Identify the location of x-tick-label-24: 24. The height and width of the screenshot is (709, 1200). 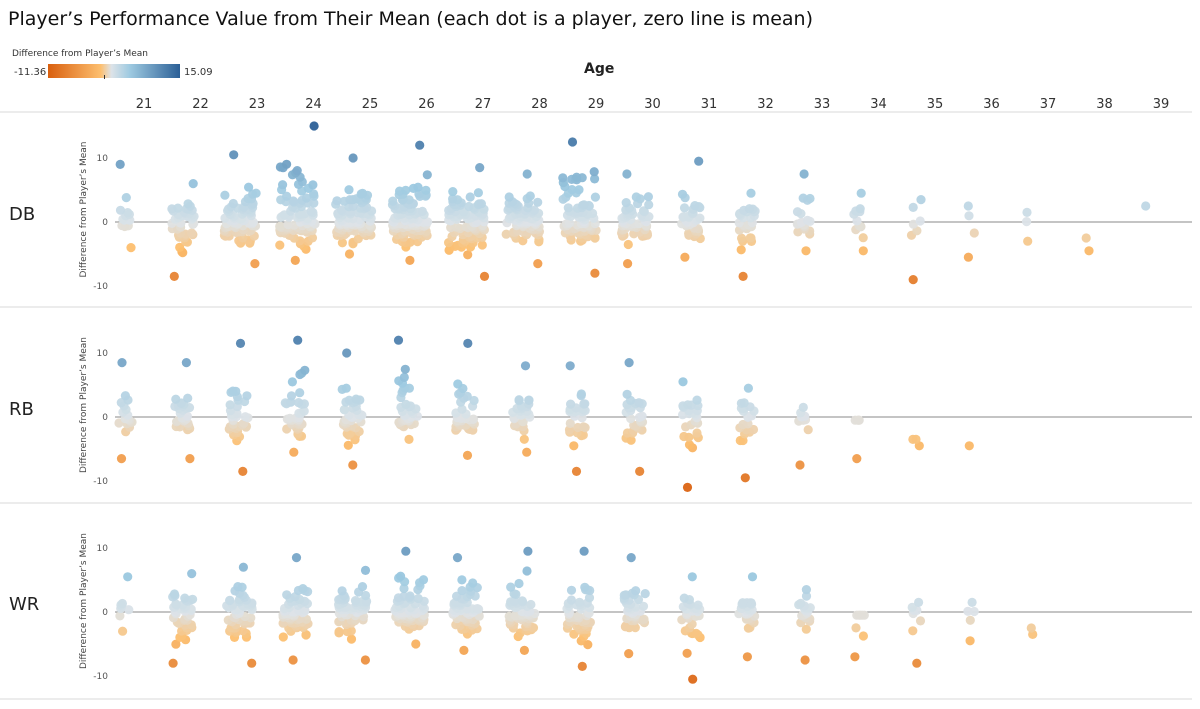
(313, 104).